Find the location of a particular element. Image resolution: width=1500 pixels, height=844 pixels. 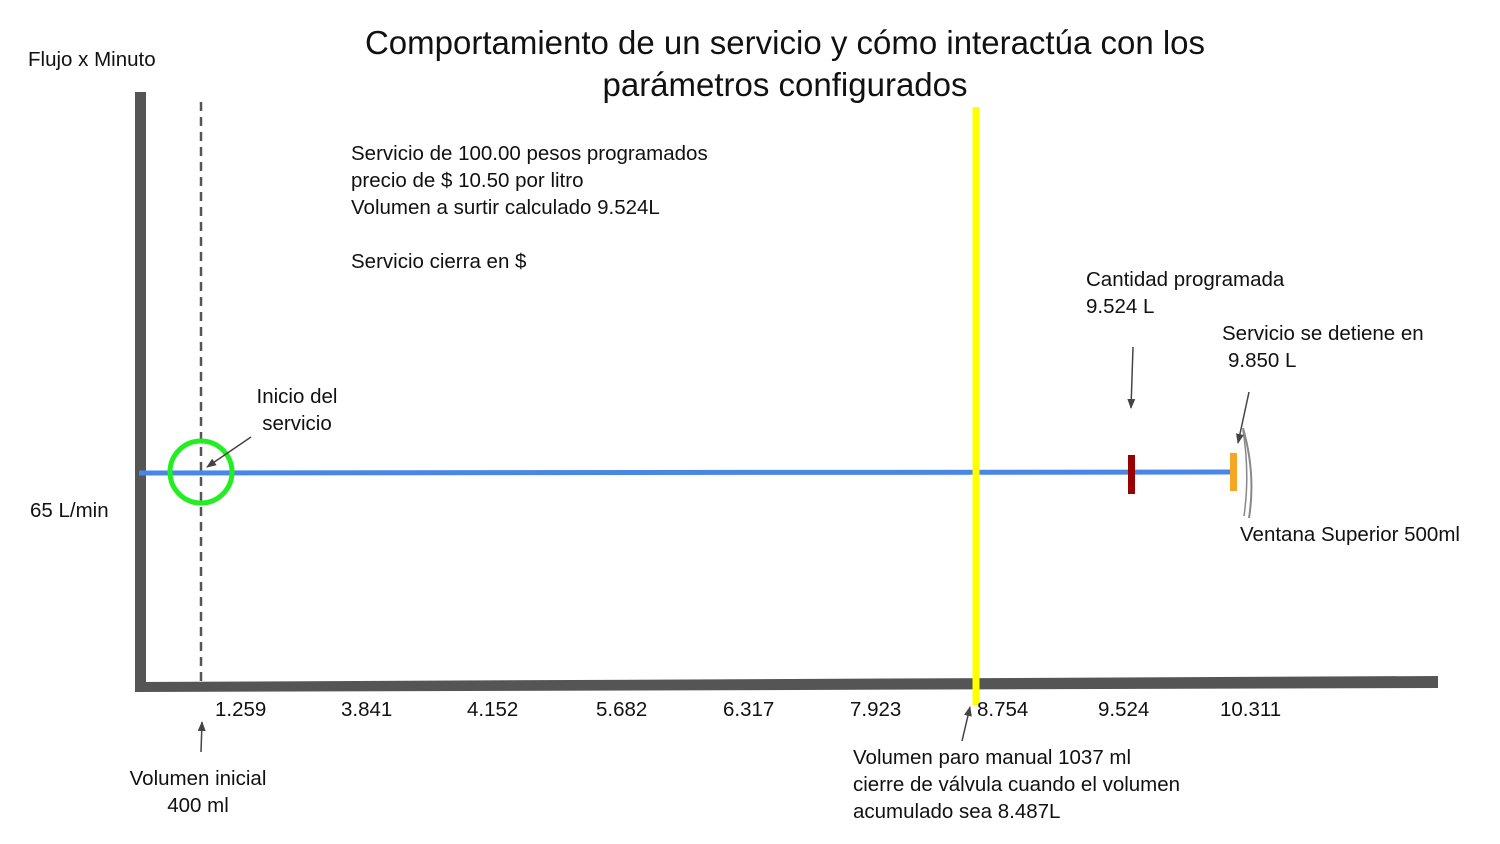

manual-stop-arrow is located at coordinates (966, 724).